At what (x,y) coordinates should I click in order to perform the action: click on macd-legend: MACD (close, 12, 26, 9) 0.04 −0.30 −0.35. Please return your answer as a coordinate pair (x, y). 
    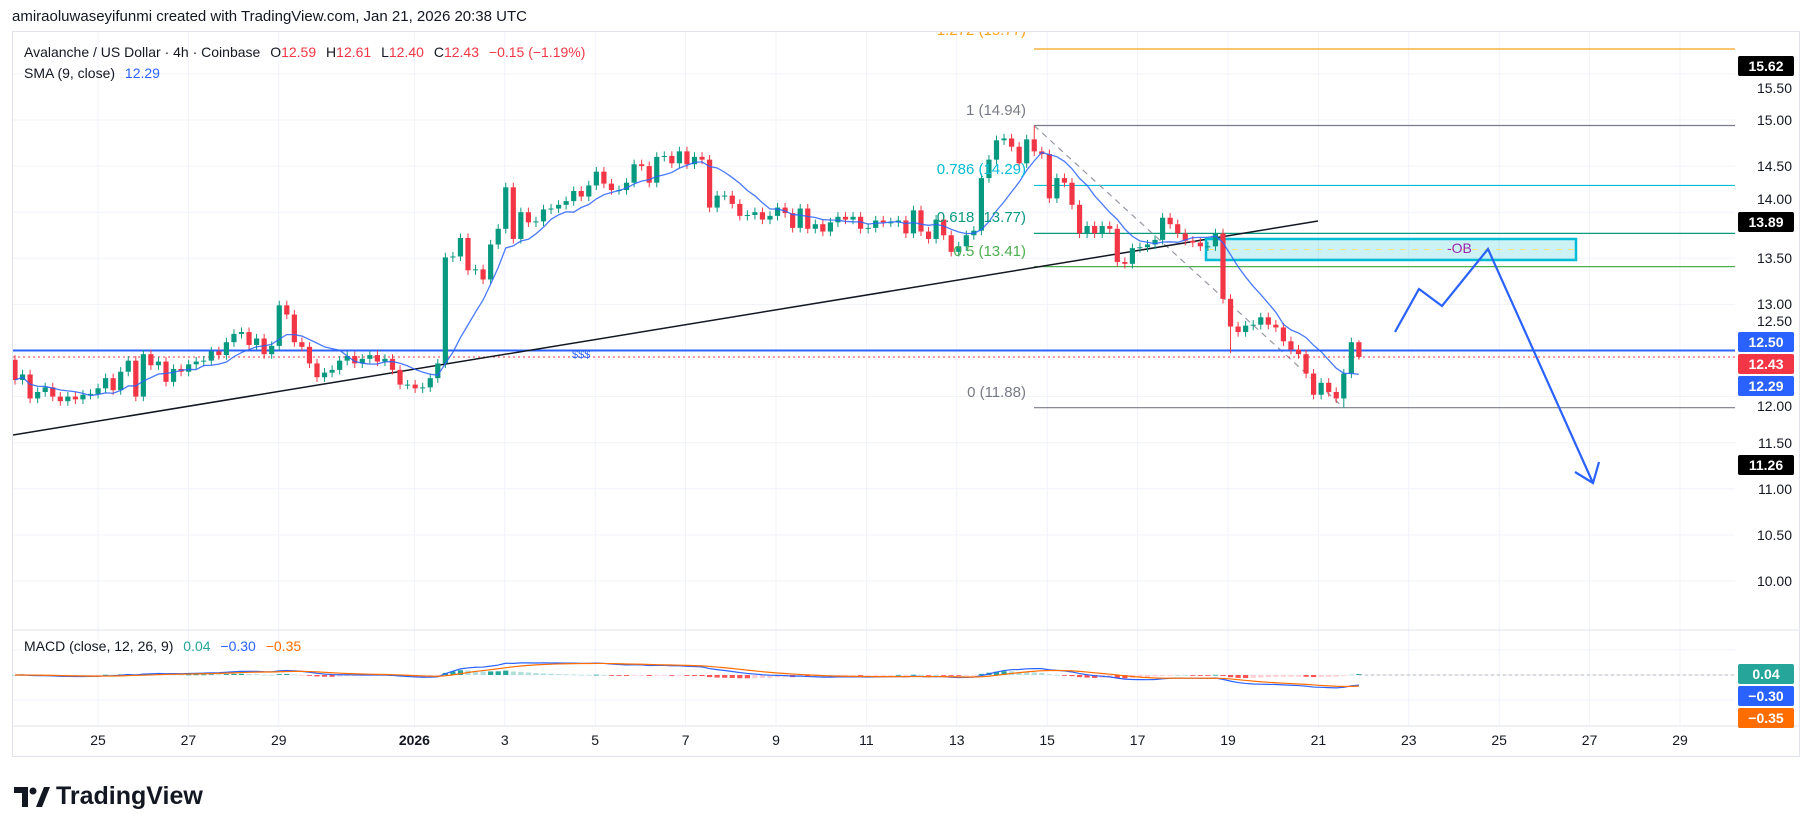
    Looking at the image, I should click on (165, 646).